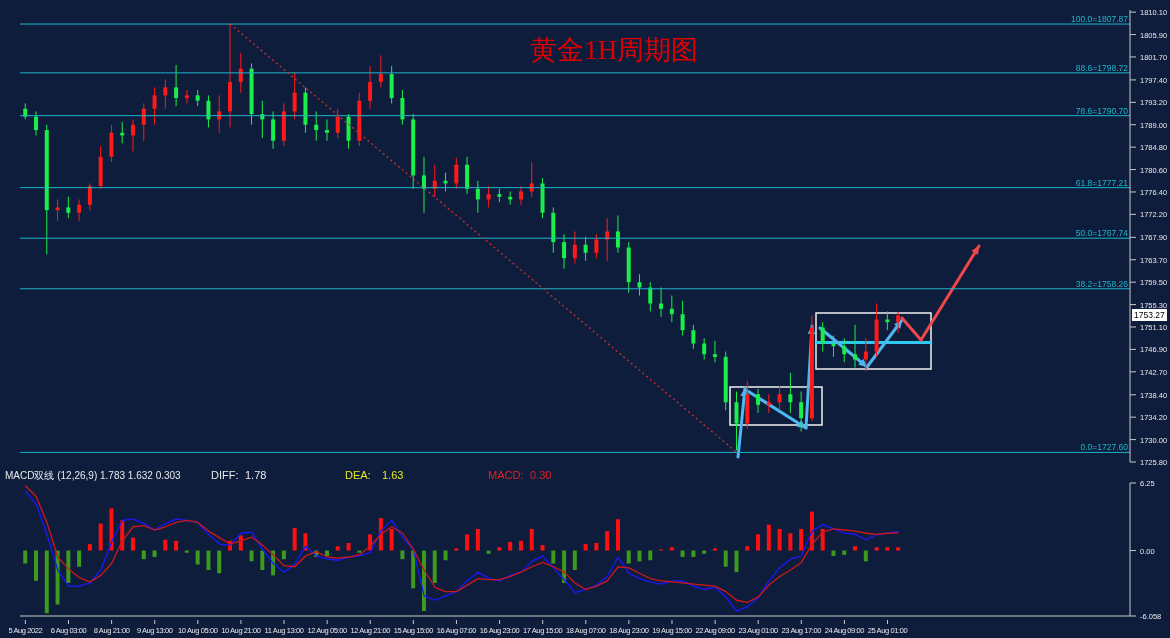 The width and height of the screenshot is (1170, 638). I want to click on text: 1.78, so click(256, 475).